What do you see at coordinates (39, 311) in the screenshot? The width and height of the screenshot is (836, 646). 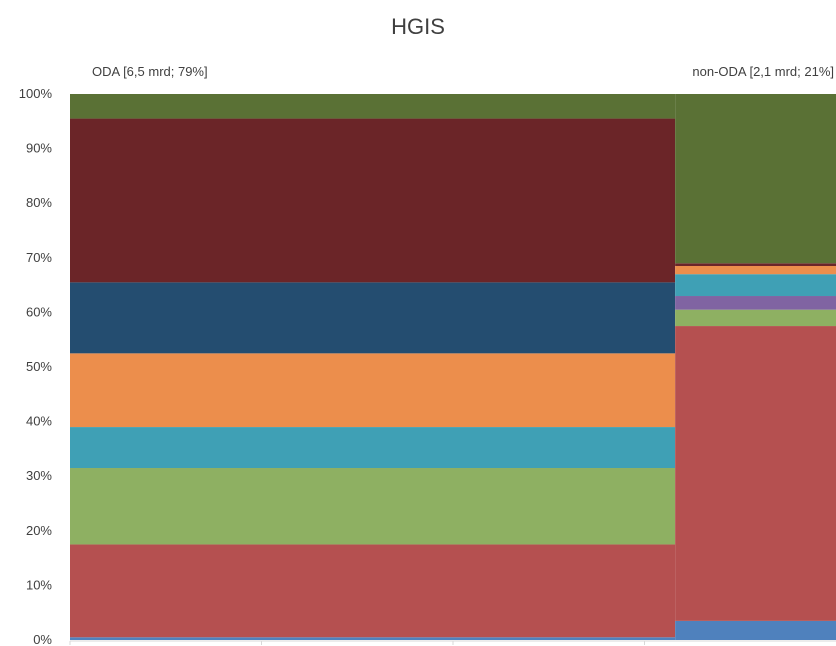 I see `y-tick-label: 60%` at bounding box center [39, 311].